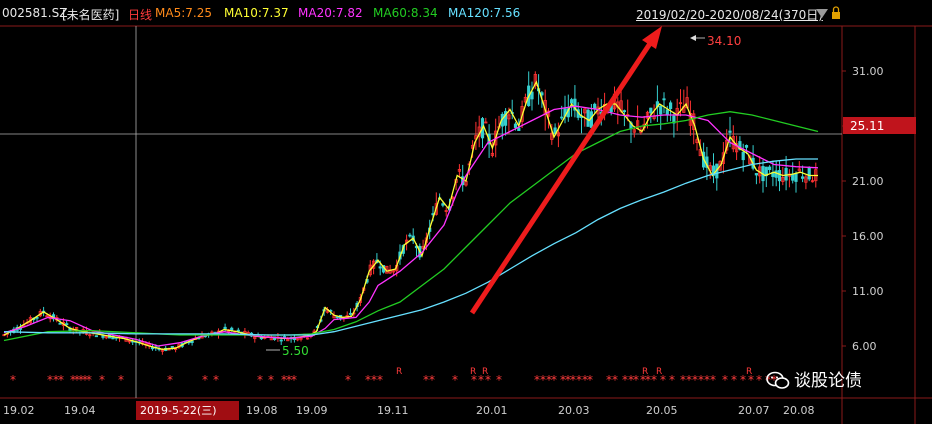 This screenshot has height=424, width=932. What do you see at coordinates (836, 15) in the screenshot?
I see `lock-icon` at bounding box center [836, 15].